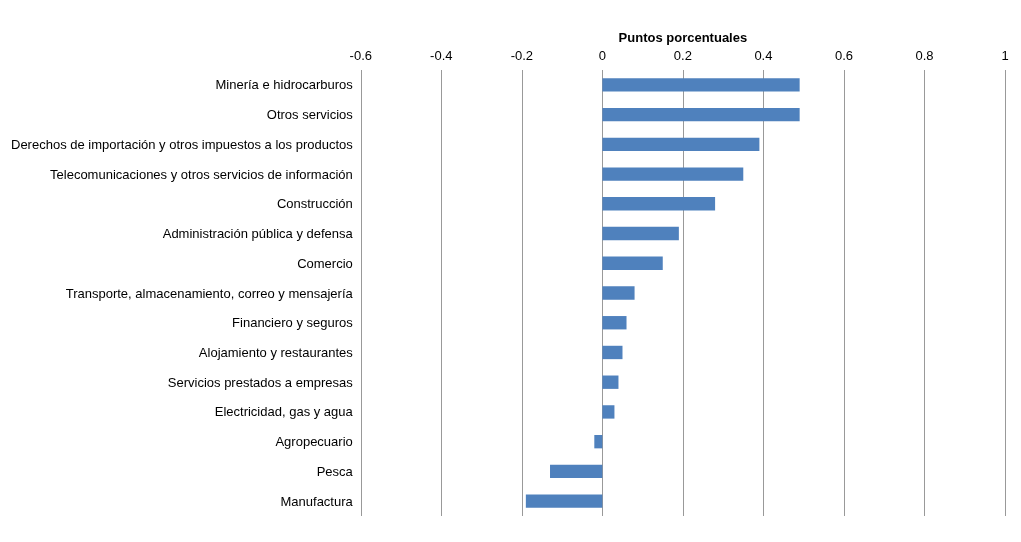  I want to click on y-tick-label: Electricidad, gas y agua, so click(284, 412).